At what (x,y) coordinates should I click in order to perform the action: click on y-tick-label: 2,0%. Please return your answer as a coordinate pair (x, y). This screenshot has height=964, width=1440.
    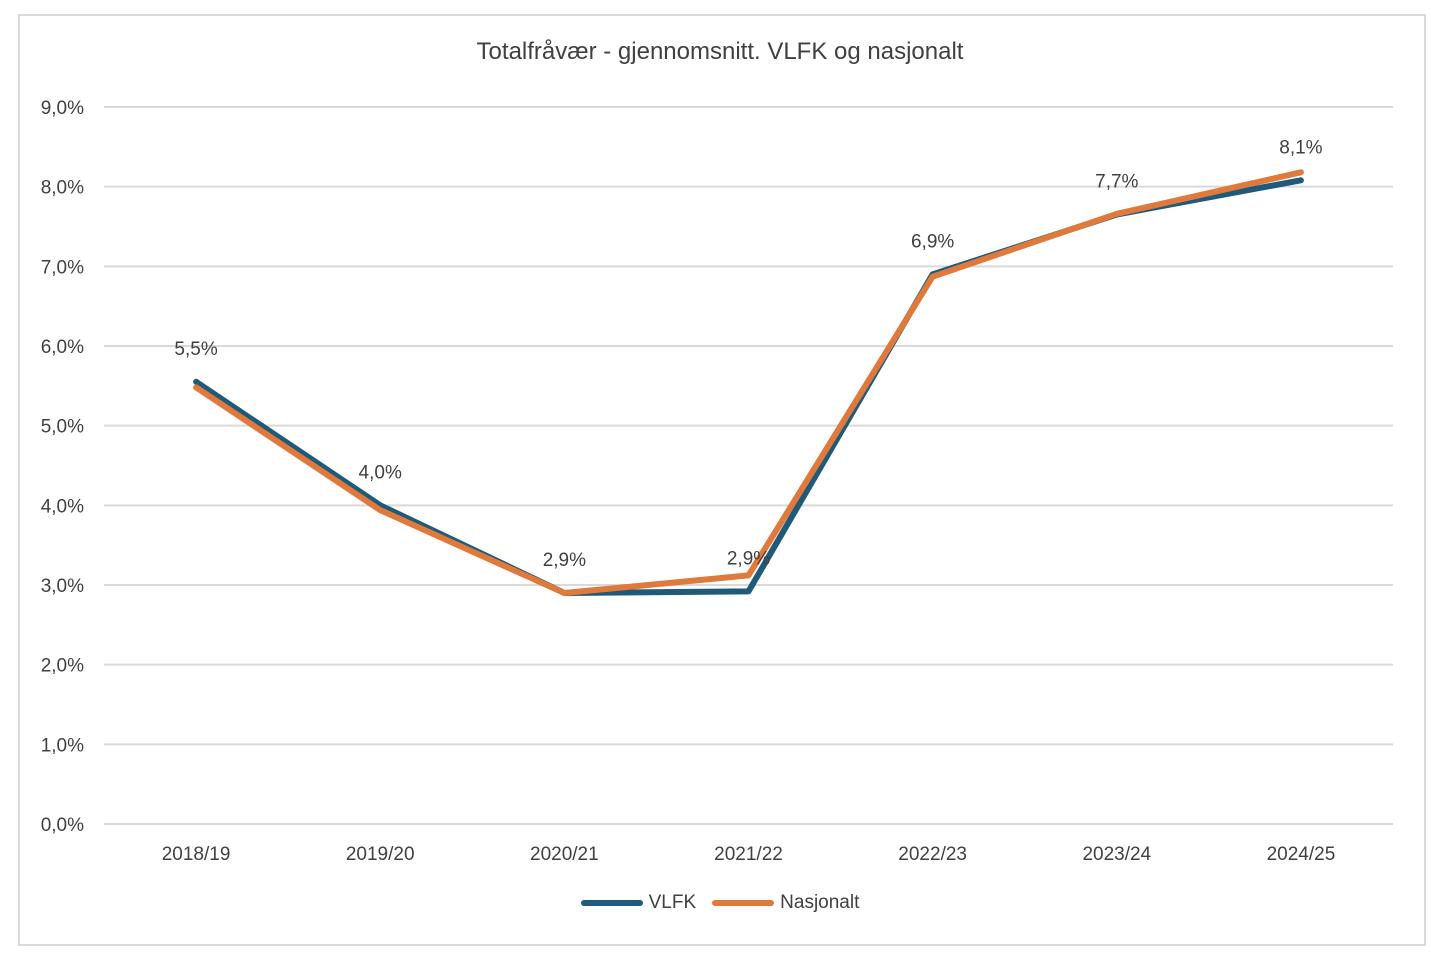
    Looking at the image, I should click on (62, 666).